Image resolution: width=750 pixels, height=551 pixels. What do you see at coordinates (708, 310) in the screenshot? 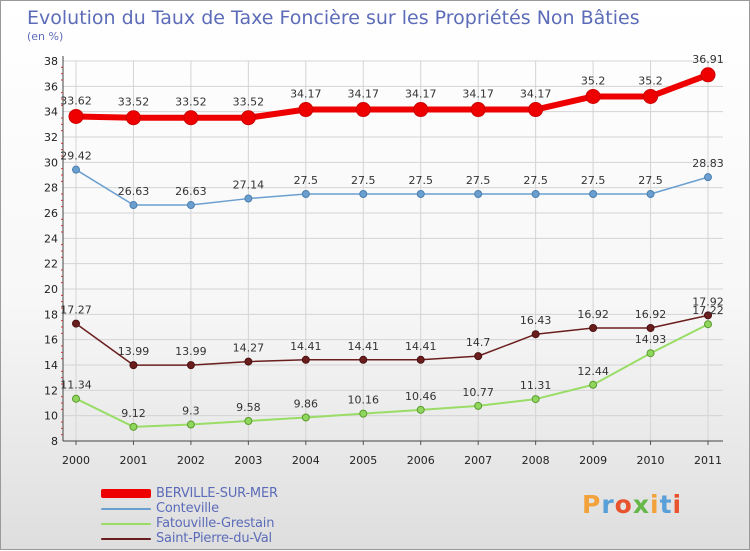
I see `data-label: 17.22` at bounding box center [708, 310].